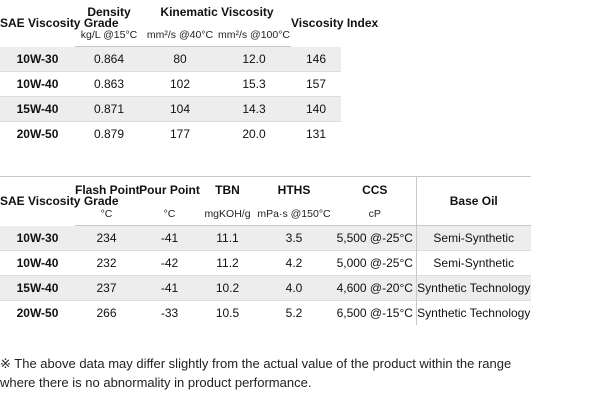 Image resolution: width=599 pixels, height=402 pixels. Describe the element at coordinates (180, 133) in the screenshot. I see `value-cell: 177` at that location.